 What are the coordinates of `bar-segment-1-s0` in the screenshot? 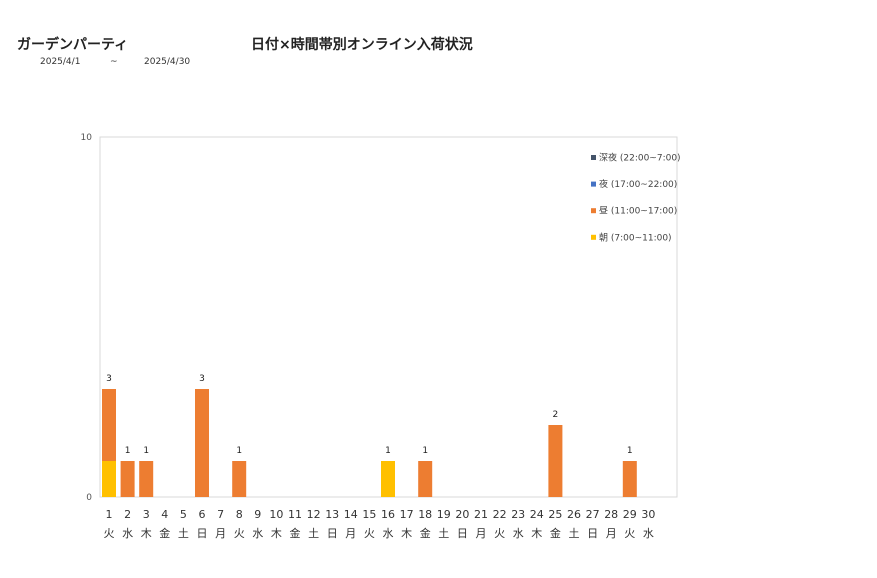 It's located at (109, 479).